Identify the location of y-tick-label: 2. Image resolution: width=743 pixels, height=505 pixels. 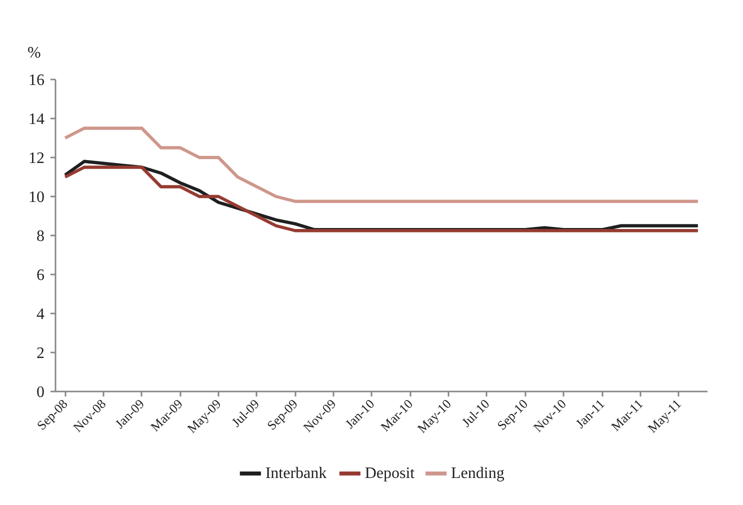
(40, 353).